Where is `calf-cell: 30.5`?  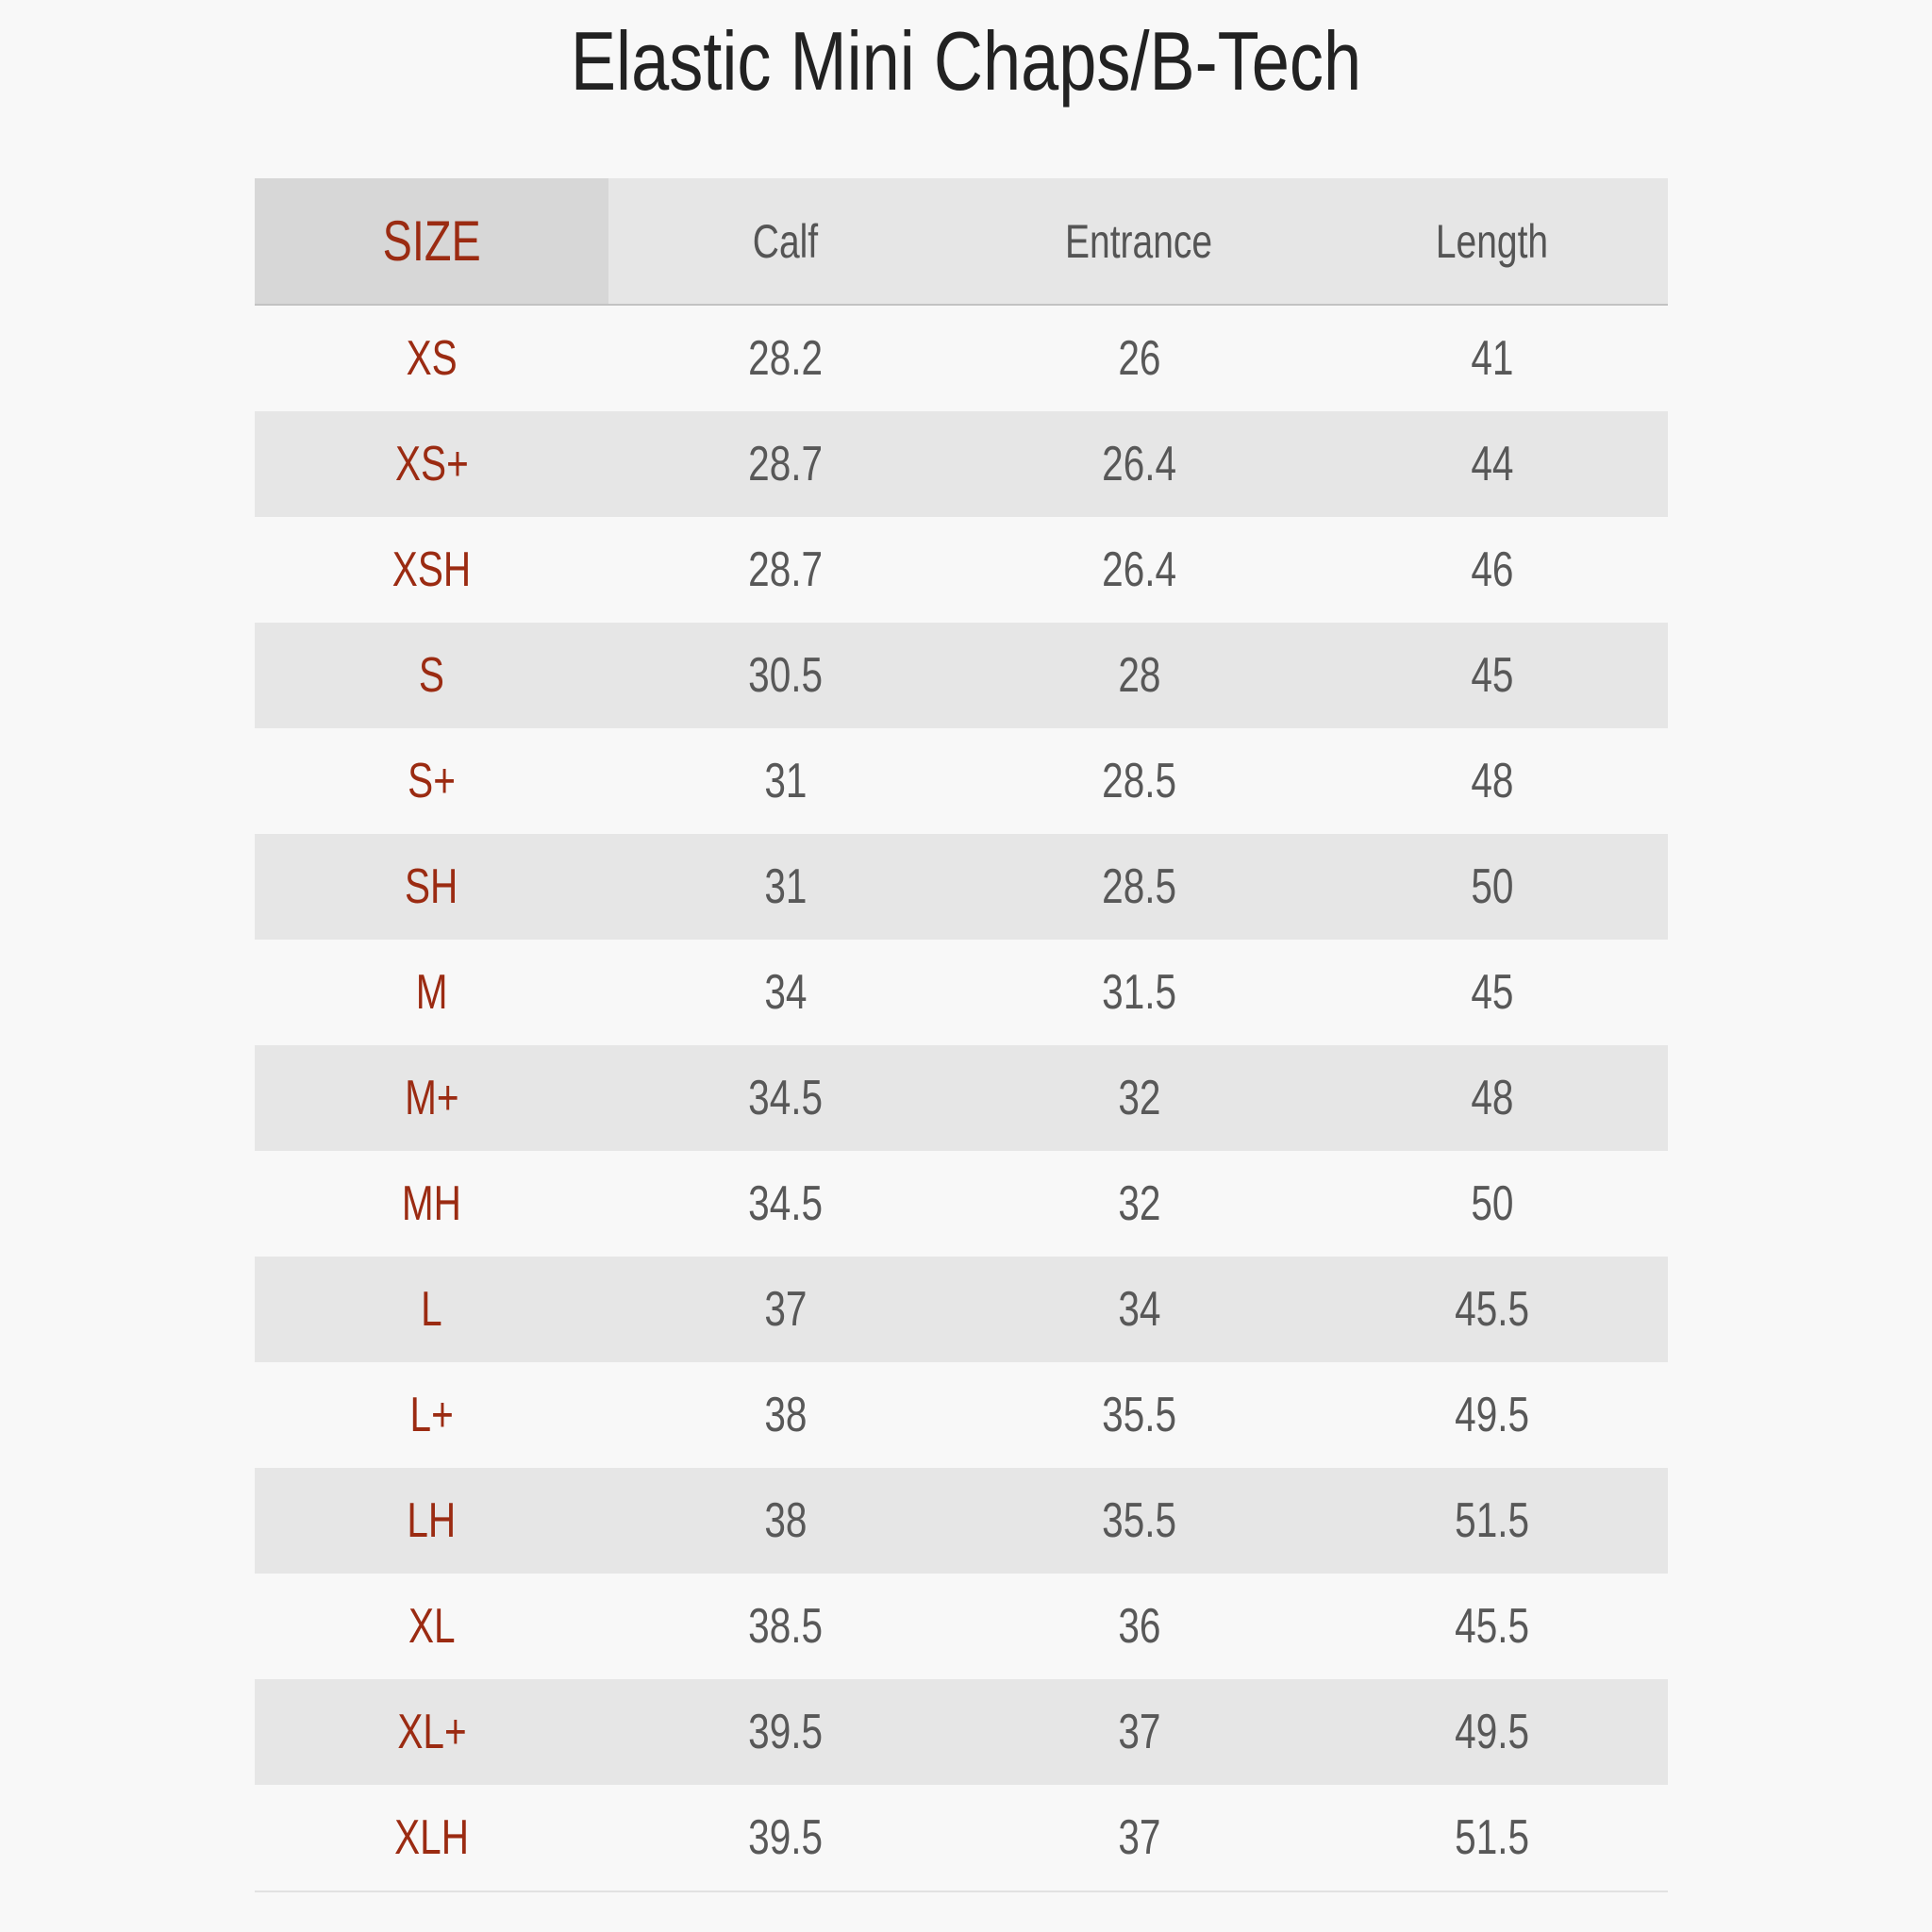 calf-cell: 30.5 is located at coordinates (785, 675).